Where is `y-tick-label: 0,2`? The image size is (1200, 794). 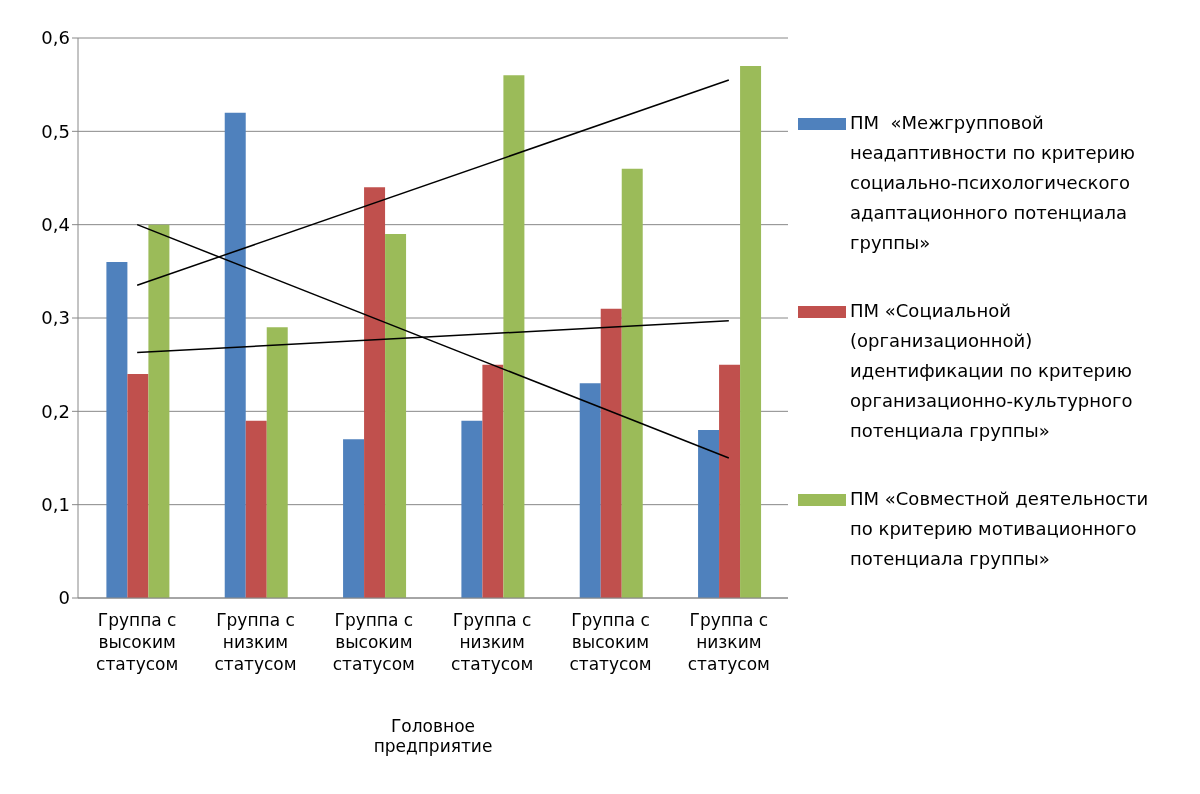 y-tick-label: 0,2 is located at coordinates (55, 411).